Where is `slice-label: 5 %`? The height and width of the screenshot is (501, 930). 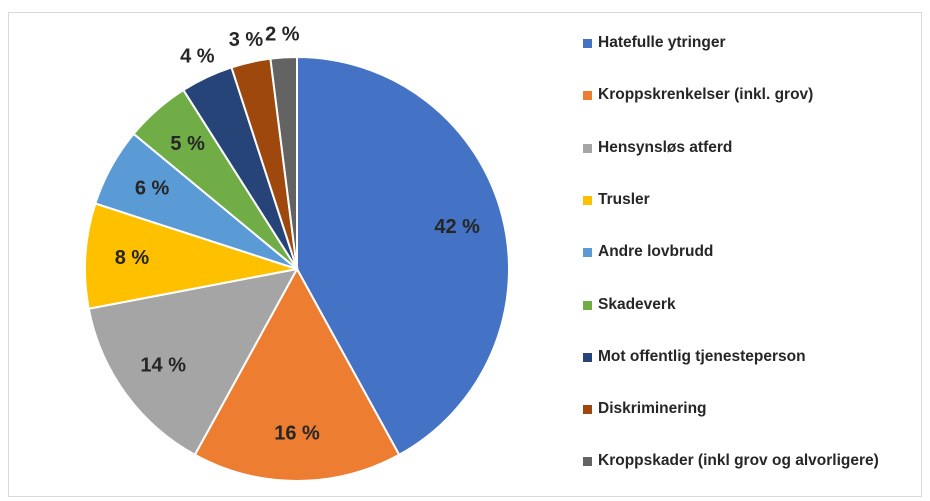 slice-label: 5 % is located at coordinates (187, 144).